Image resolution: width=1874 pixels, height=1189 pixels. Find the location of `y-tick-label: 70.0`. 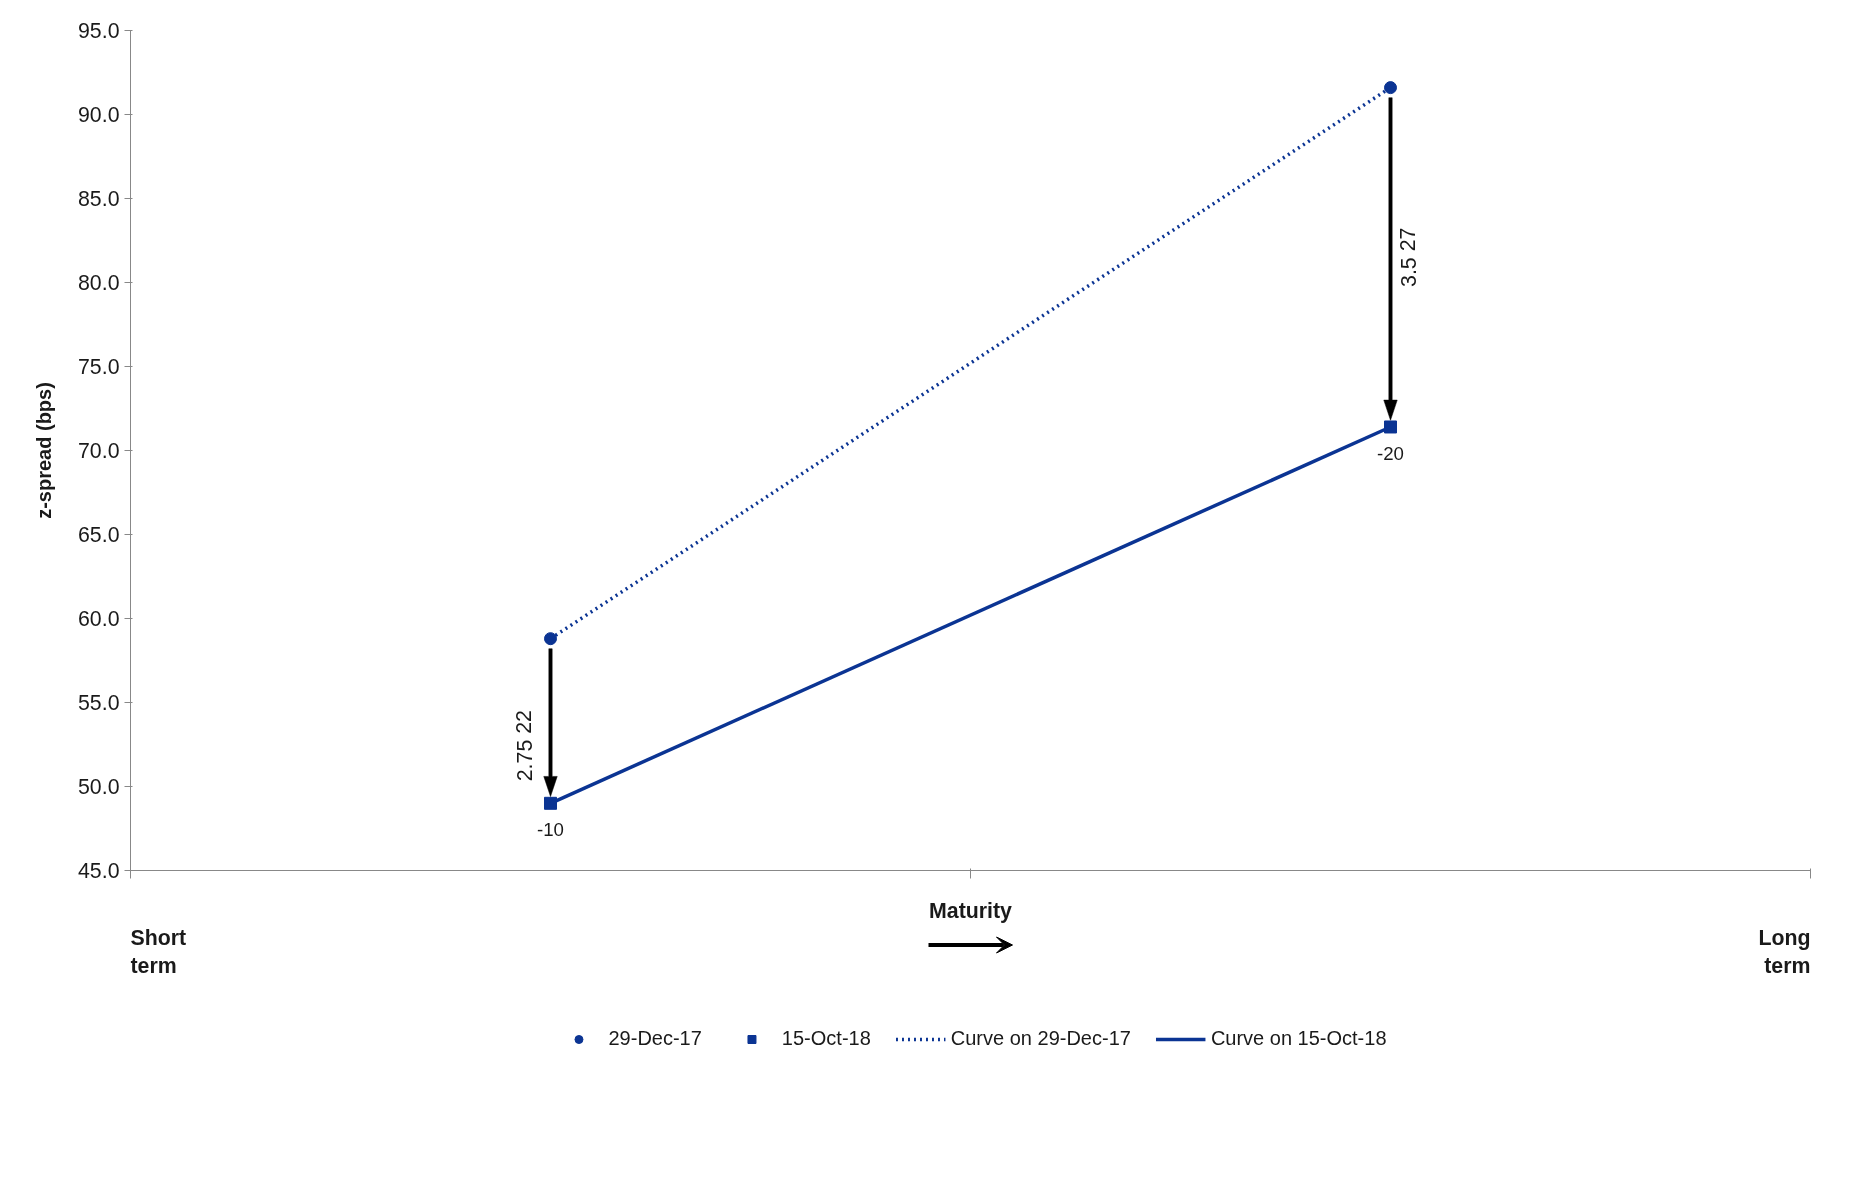

y-tick-label: 70.0 is located at coordinates (98, 451).